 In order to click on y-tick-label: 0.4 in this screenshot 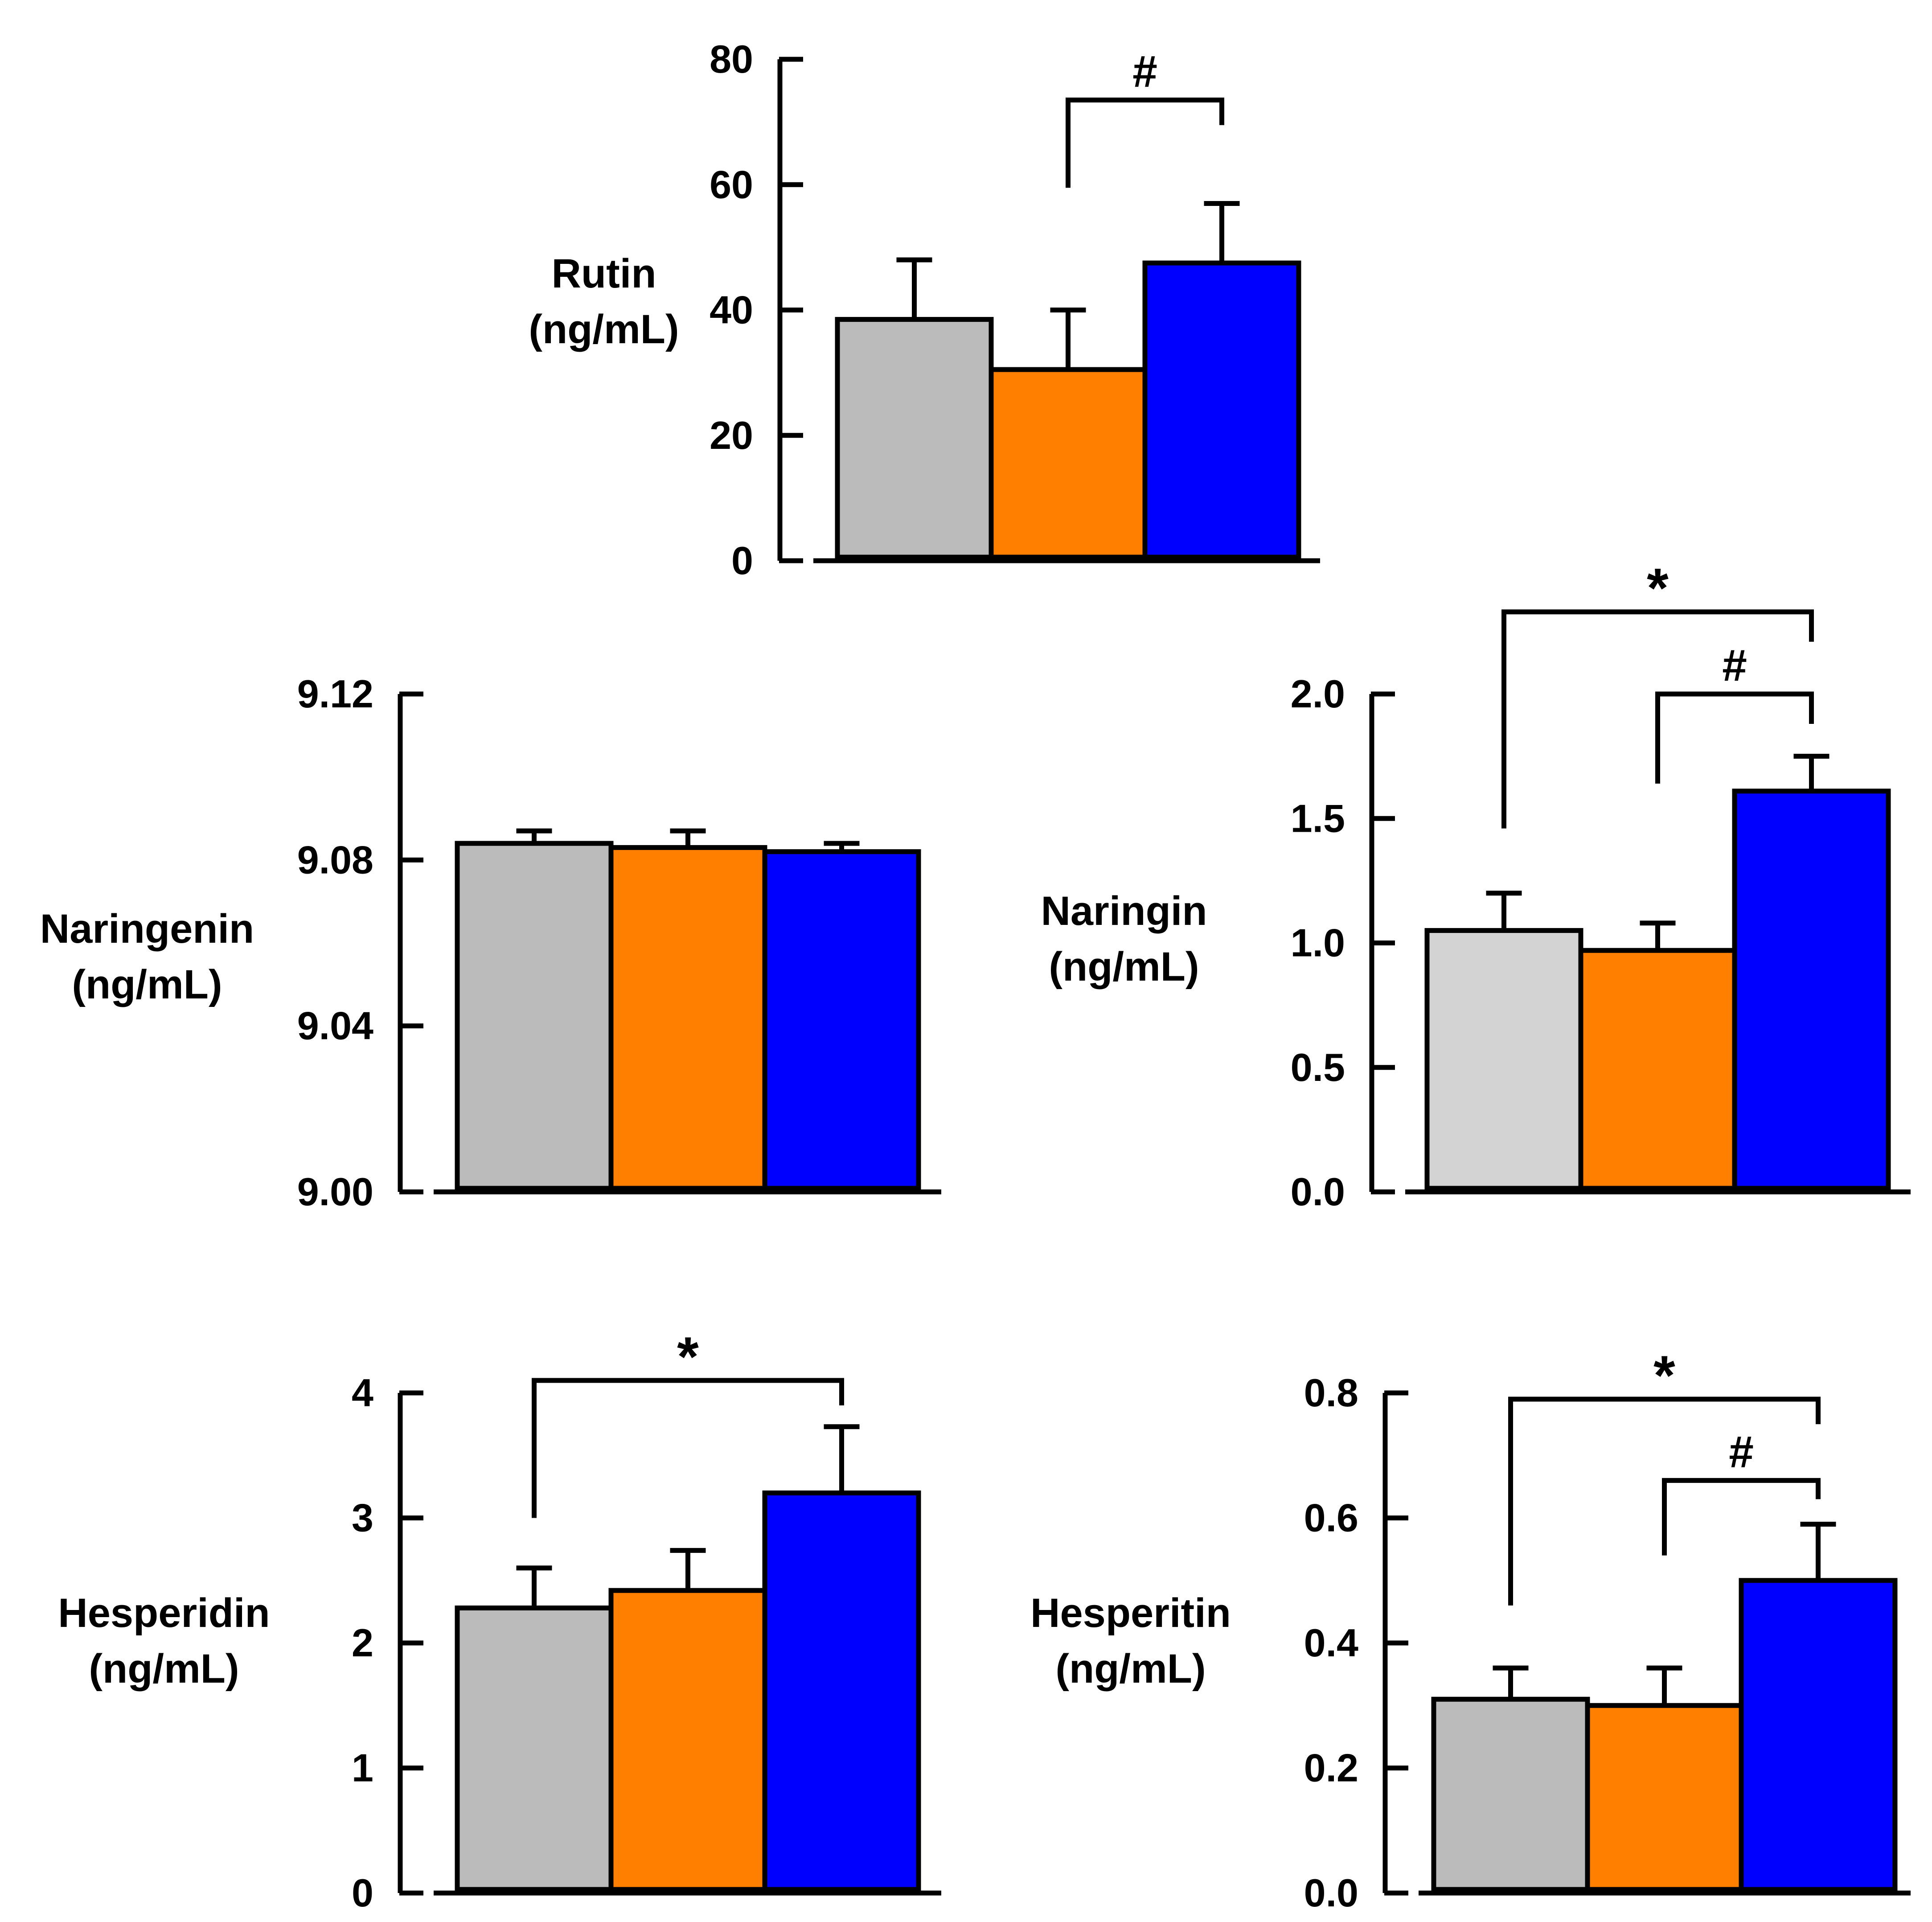, I will do `click(1331, 1643)`.